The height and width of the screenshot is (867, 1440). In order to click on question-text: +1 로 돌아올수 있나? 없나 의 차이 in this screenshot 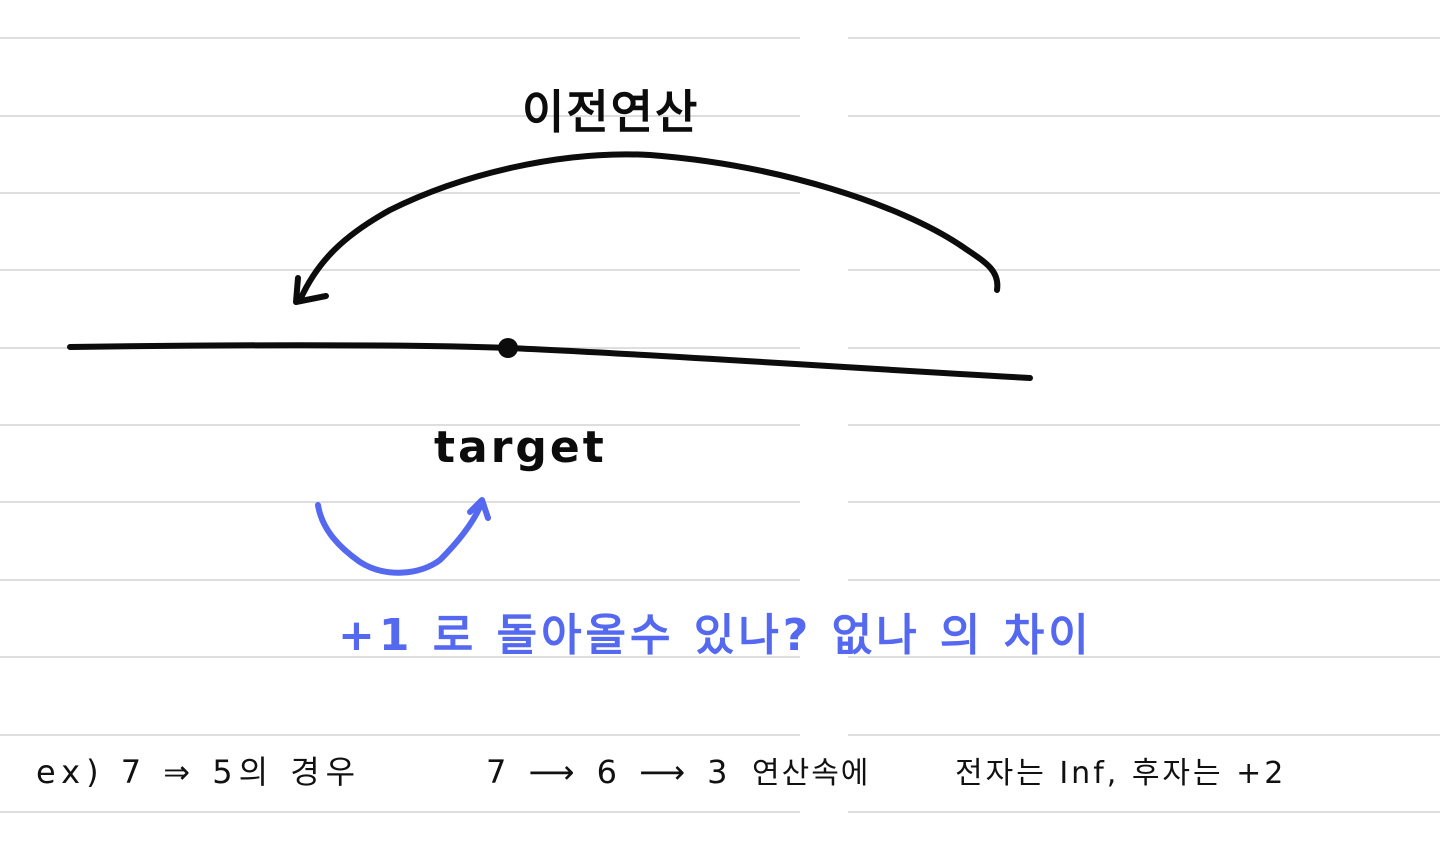, I will do `click(715, 635)`.